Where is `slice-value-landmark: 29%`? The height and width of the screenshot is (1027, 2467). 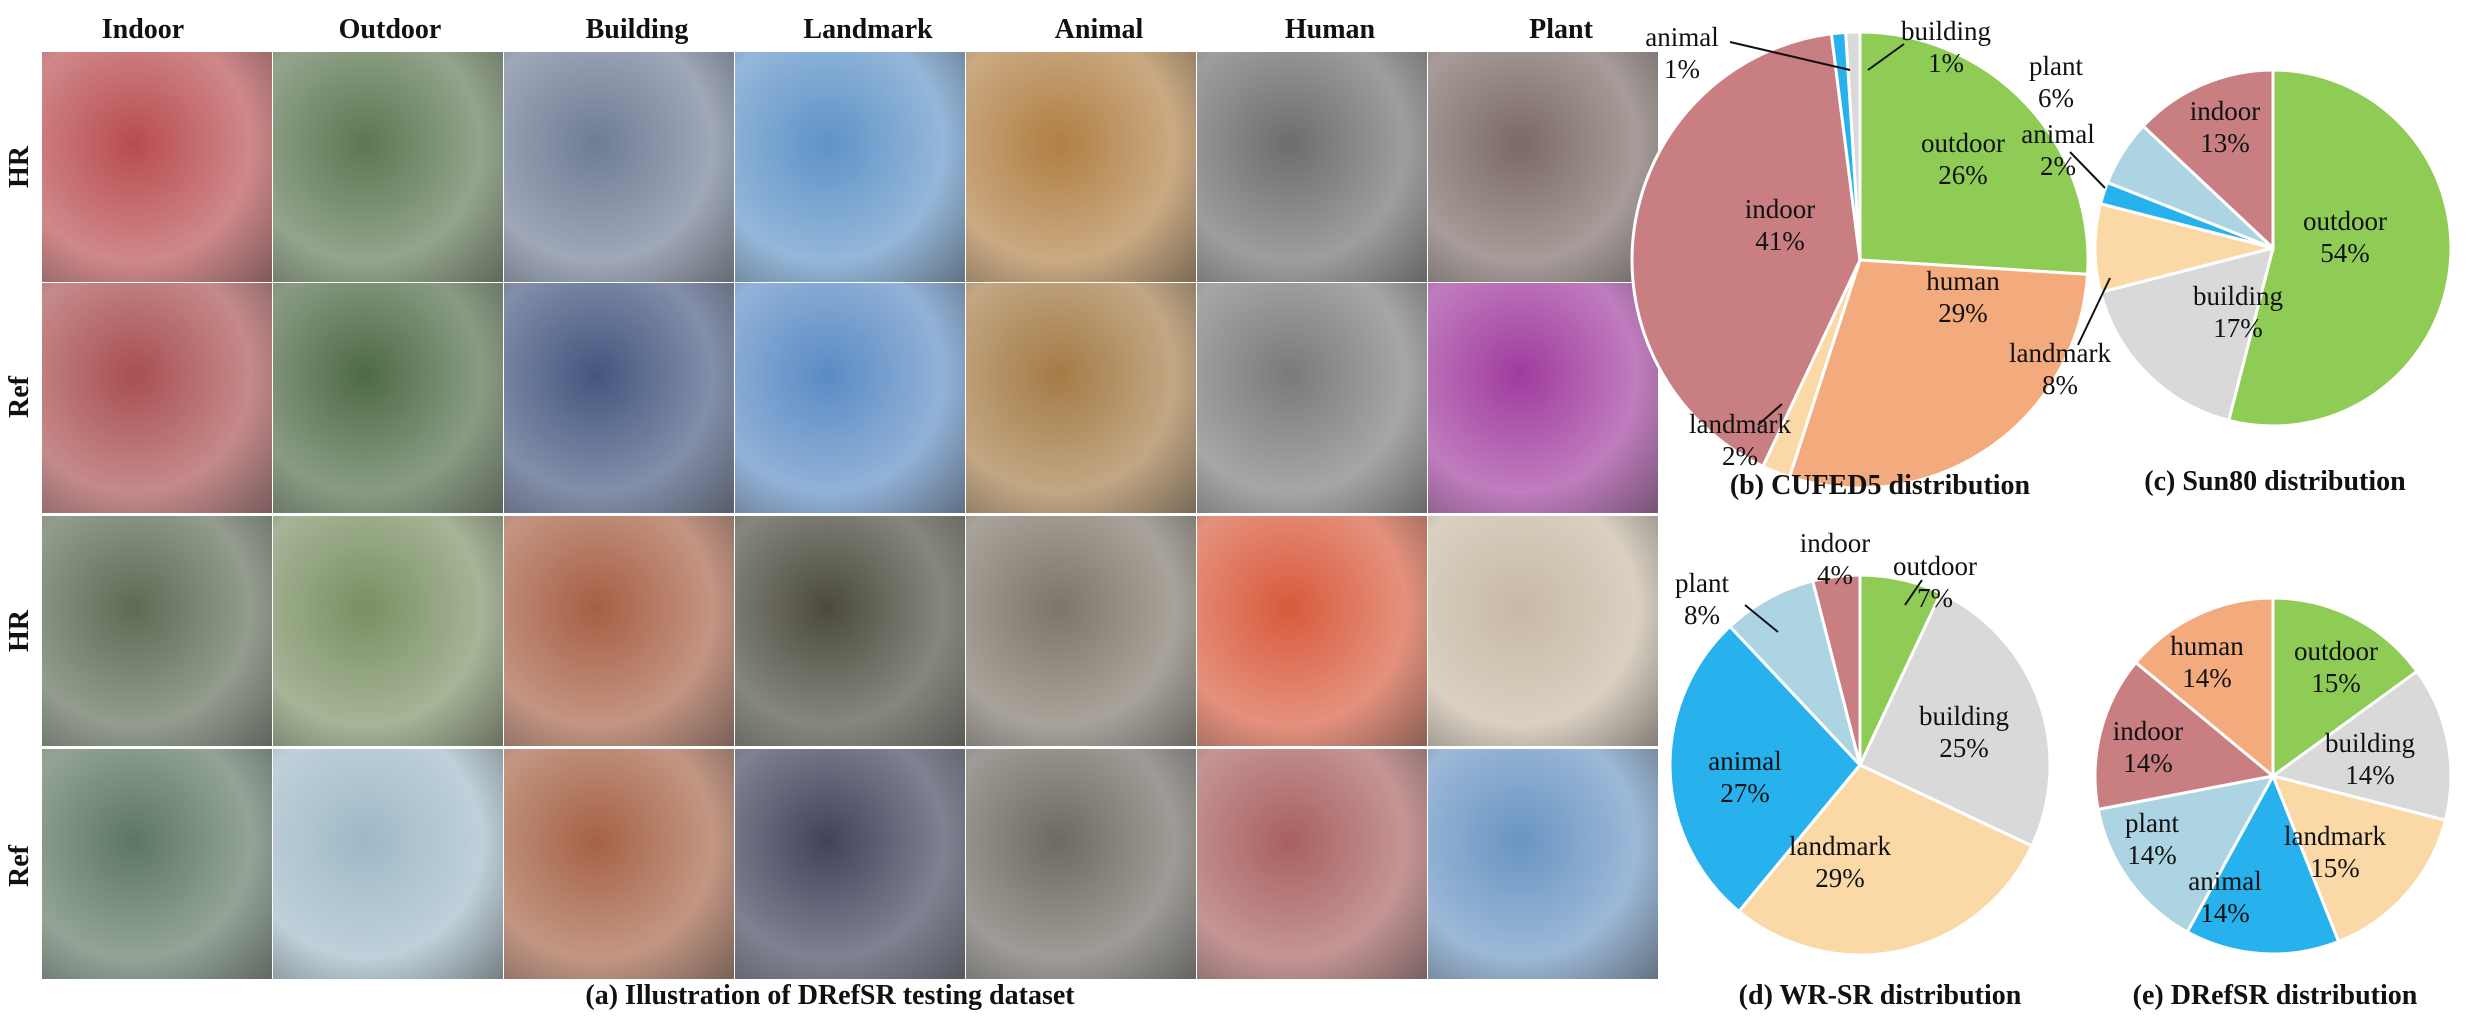
slice-value-landmark: 29% is located at coordinates (1840, 878).